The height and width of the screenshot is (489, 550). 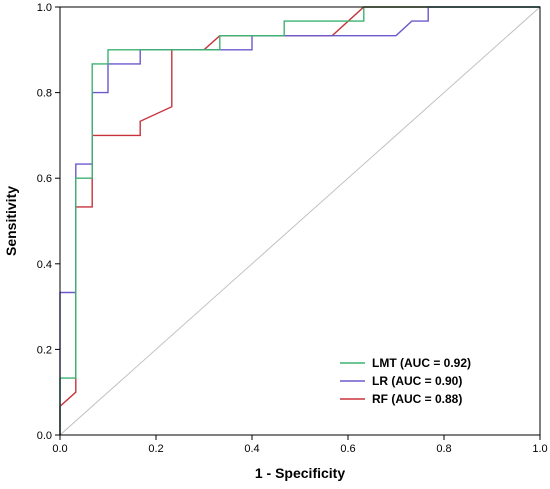 What do you see at coordinates (417, 399) in the screenshot?
I see `legend-label-rf: RF (AUC = 0.88)` at bounding box center [417, 399].